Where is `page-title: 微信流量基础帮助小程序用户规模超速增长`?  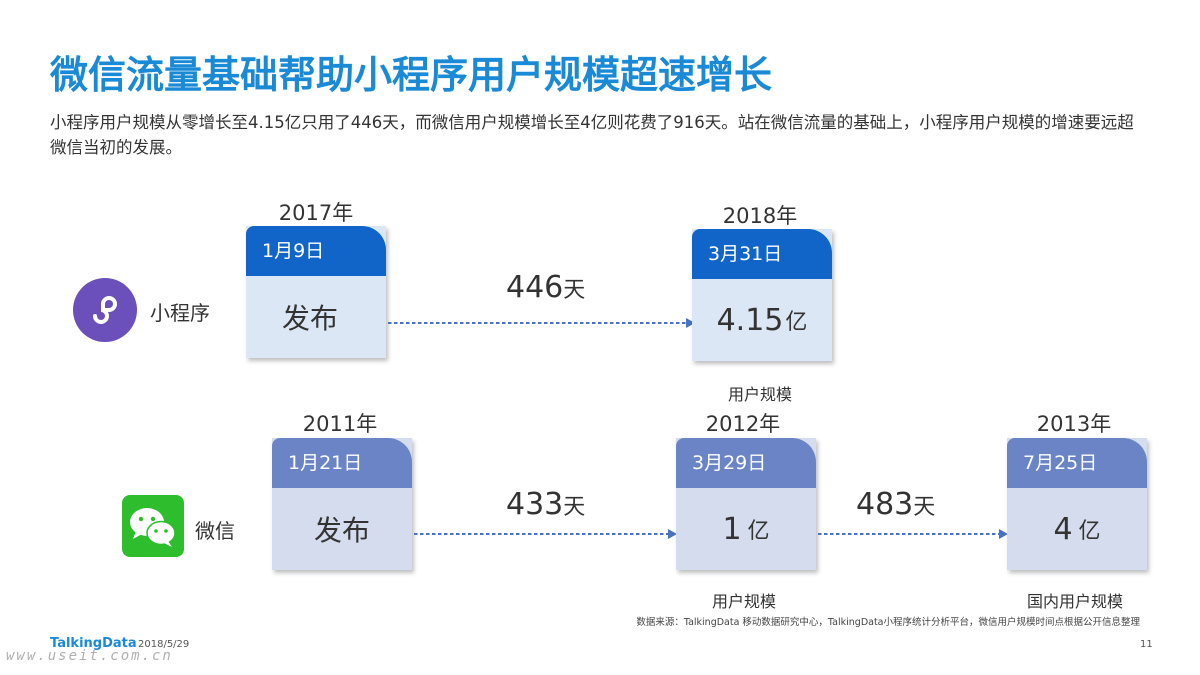
page-title: 微信流量基础帮助小程序用户规模超速增长 is located at coordinates (411, 75).